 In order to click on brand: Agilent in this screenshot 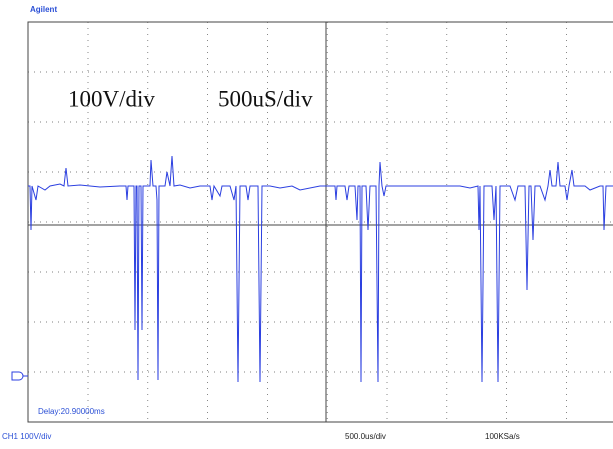, I will do `click(43, 9)`.